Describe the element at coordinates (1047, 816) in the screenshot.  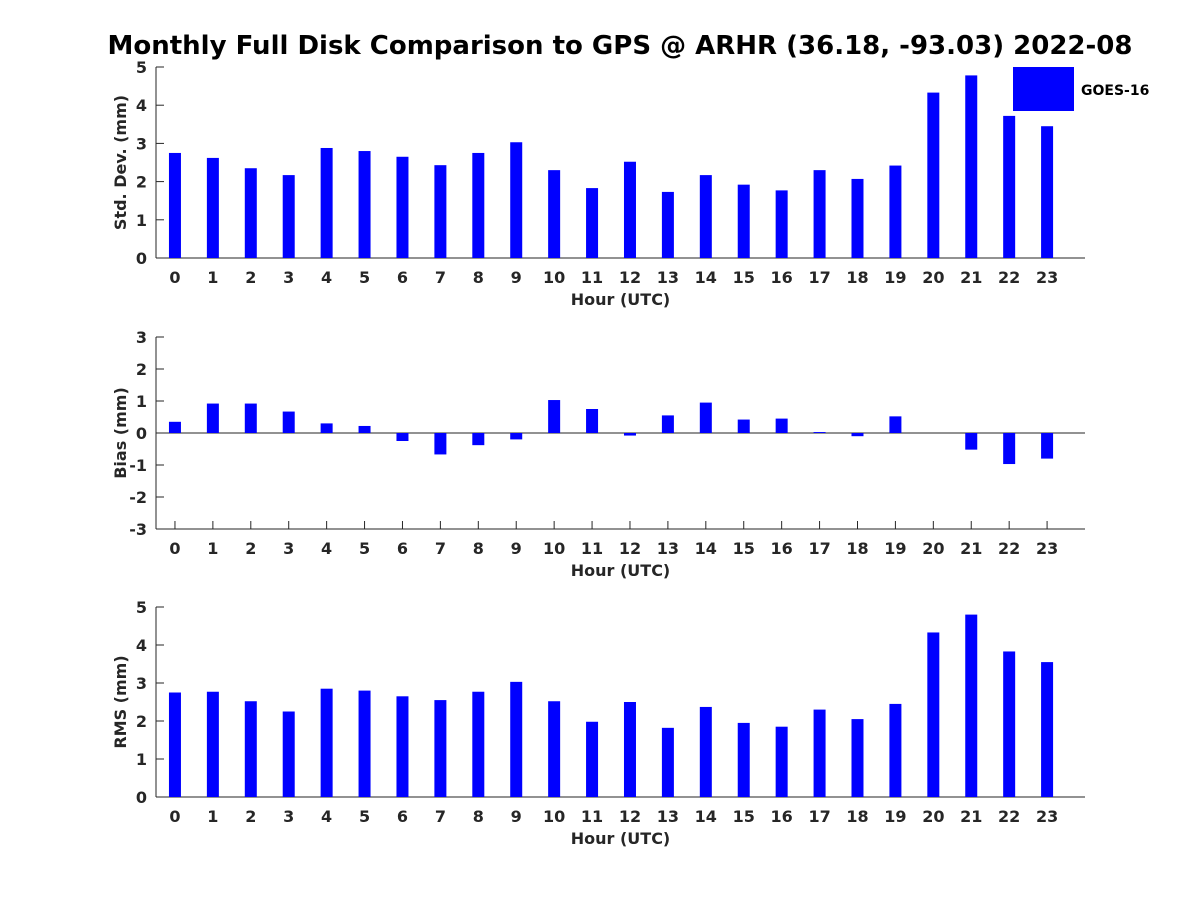
I see `x-tick-label: 23` at that location.